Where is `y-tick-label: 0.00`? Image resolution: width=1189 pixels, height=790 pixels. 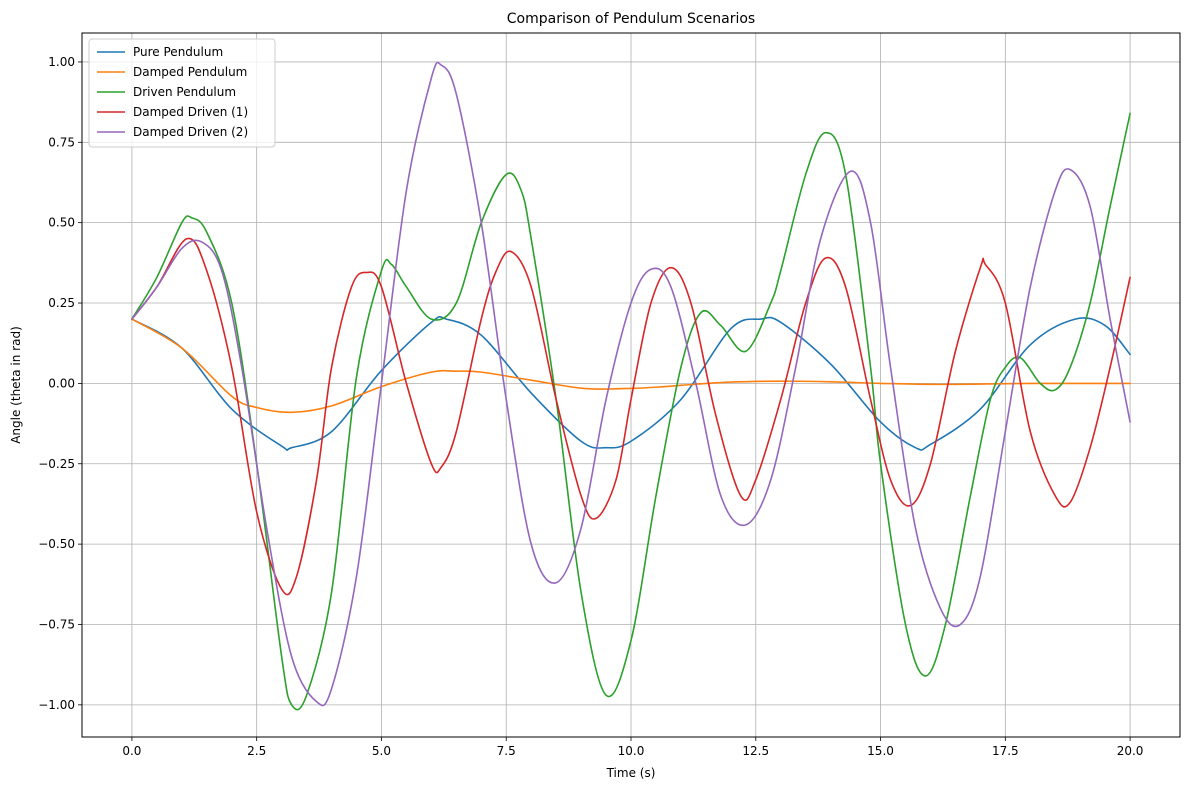 y-tick-label: 0.00 is located at coordinates (61, 383).